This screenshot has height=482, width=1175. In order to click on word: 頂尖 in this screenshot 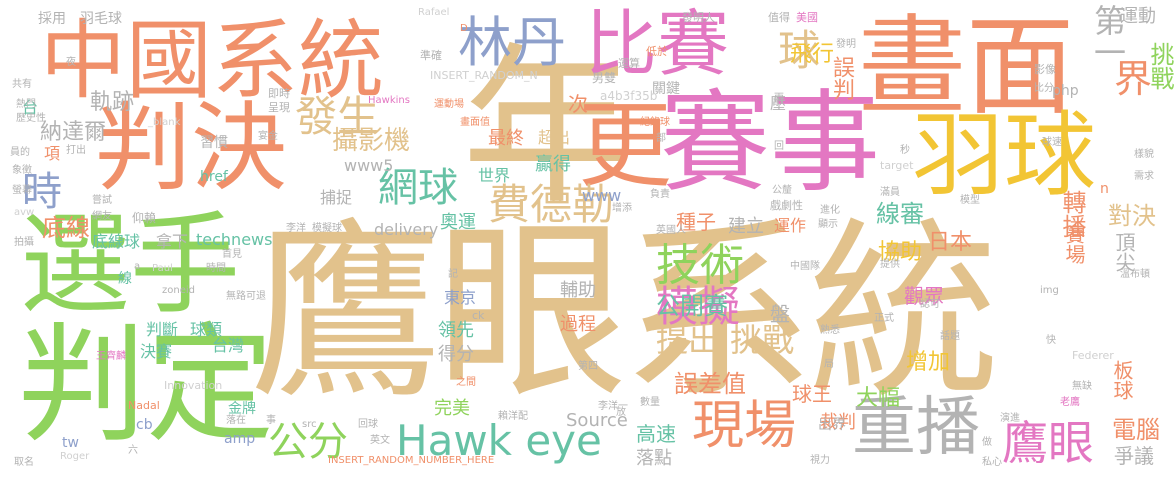, I will do `click(1124, 252)`.